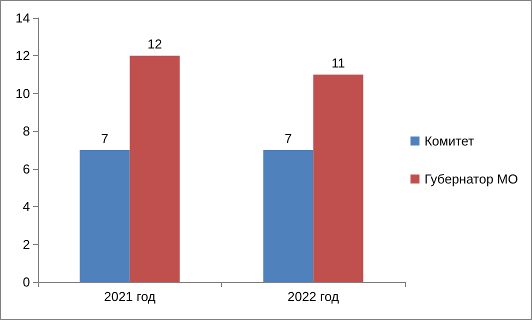  I want to click on y-tick-label: 12, so click(23, 56).